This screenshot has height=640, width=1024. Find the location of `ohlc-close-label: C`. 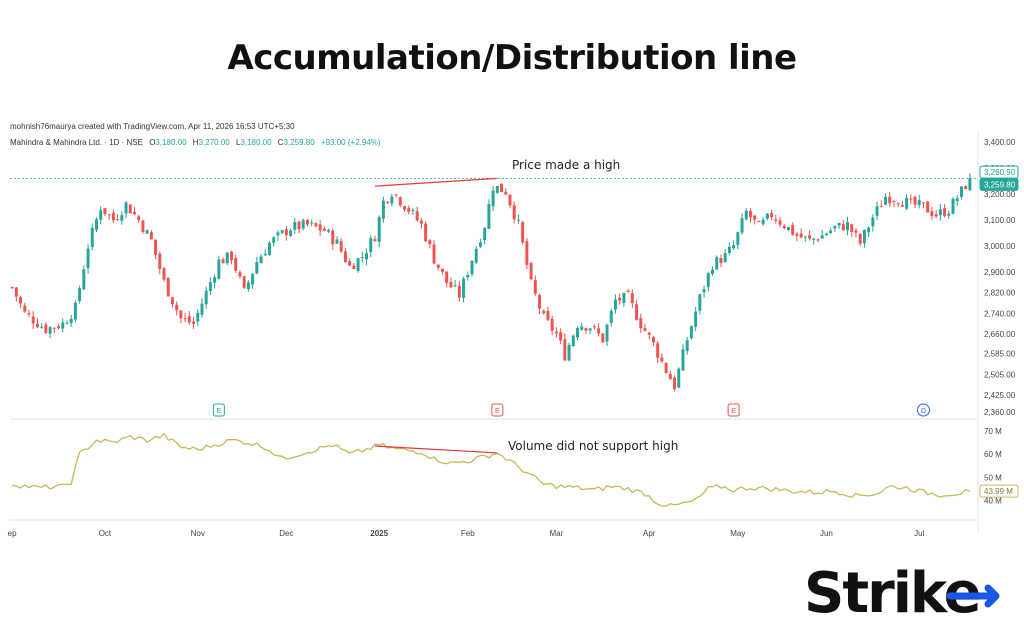

ohlc-close-label: C is located at coordinates (281, 142).